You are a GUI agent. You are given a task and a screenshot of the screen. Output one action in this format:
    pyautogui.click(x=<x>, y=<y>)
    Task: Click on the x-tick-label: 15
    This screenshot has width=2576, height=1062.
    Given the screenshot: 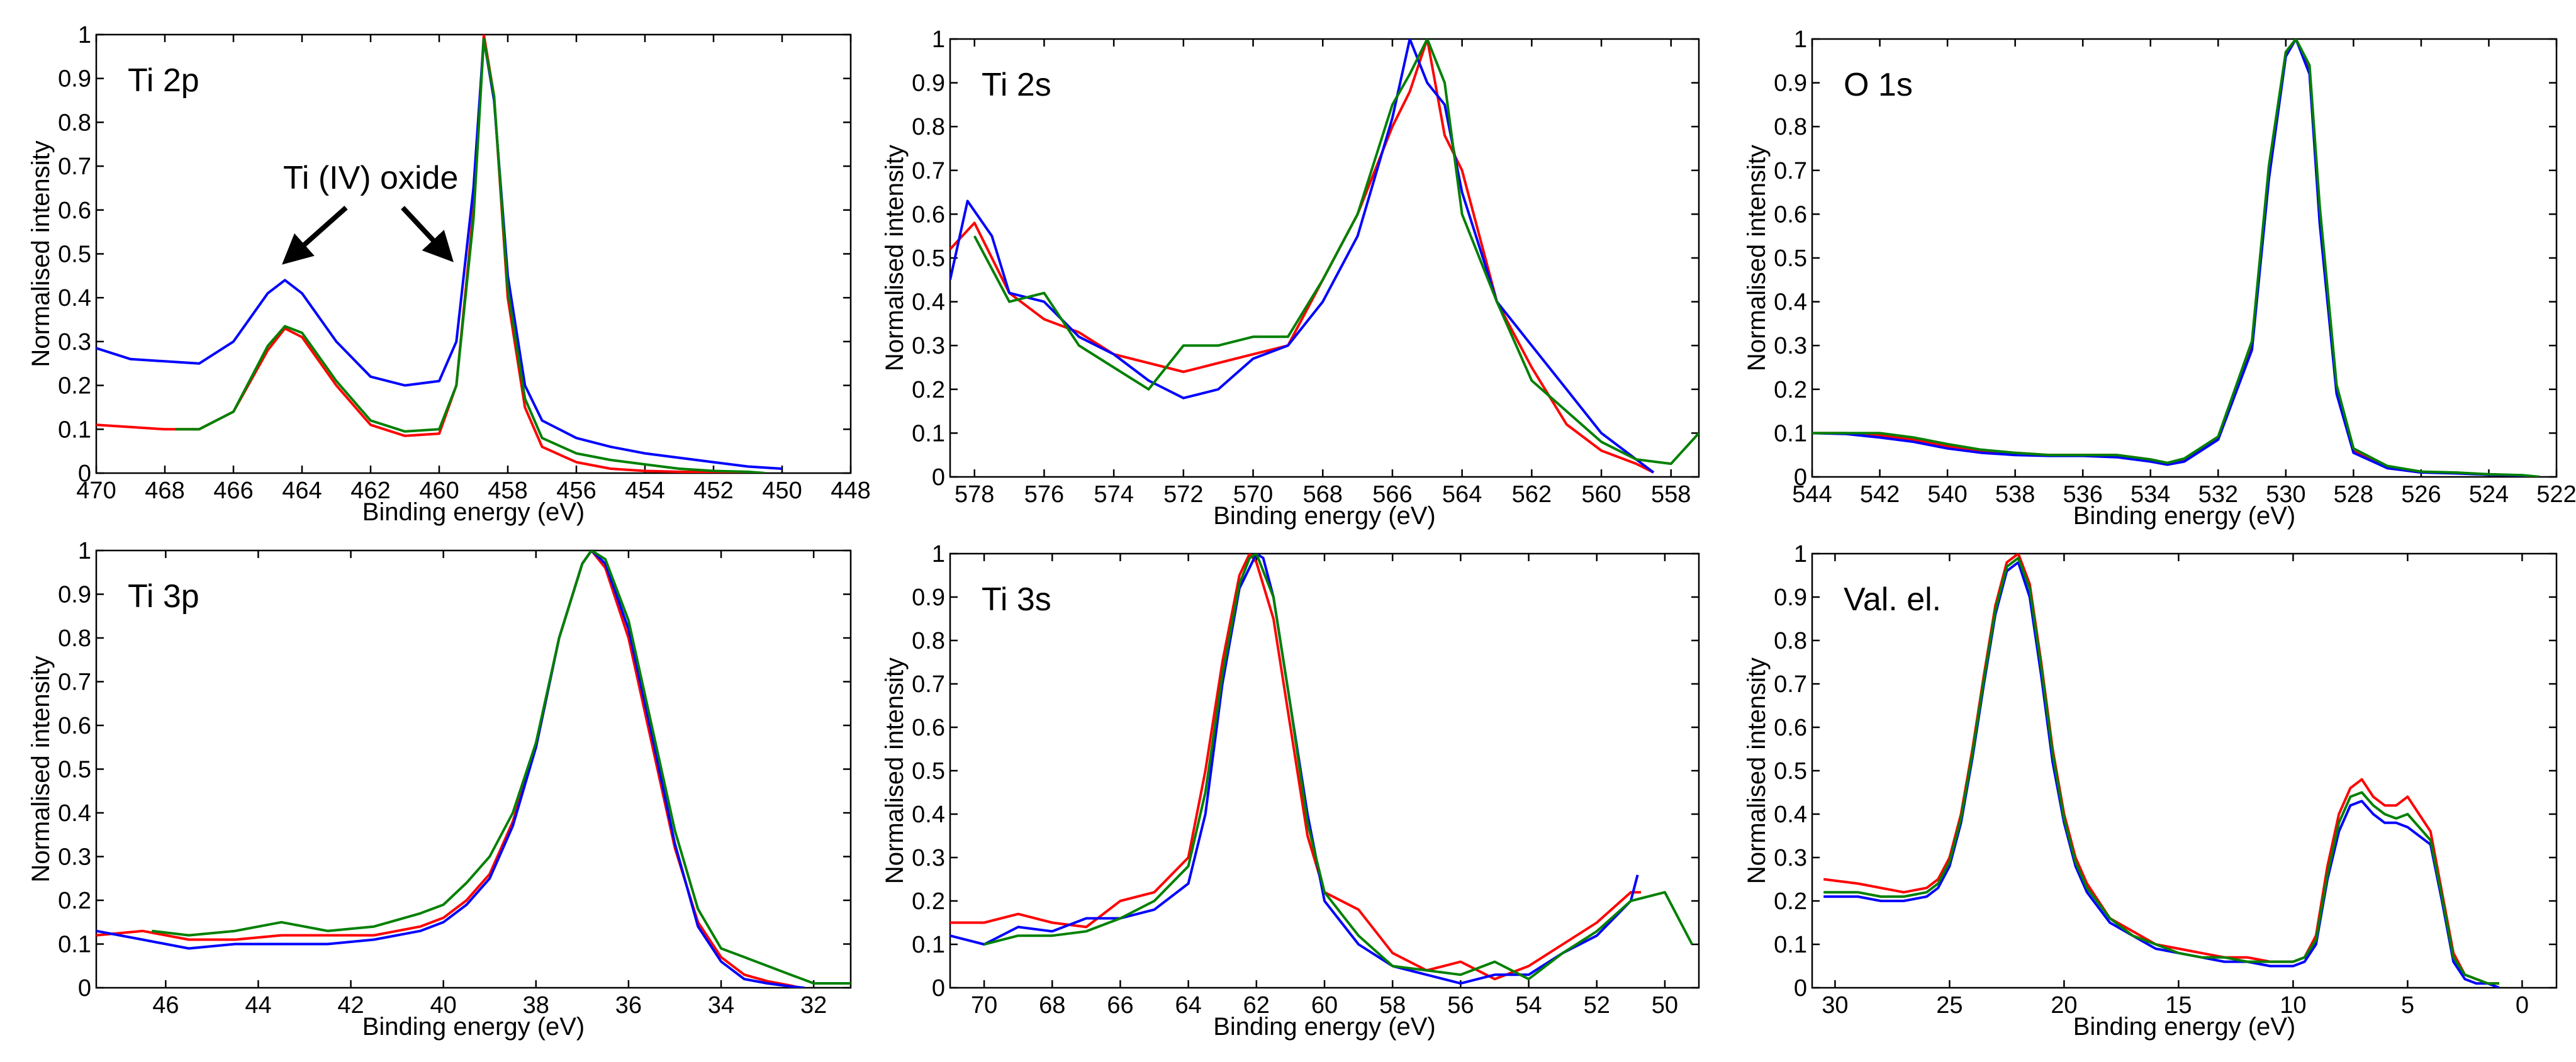 What is the action you would take?
    pyautogui.click(x=2178, y=1006)
    